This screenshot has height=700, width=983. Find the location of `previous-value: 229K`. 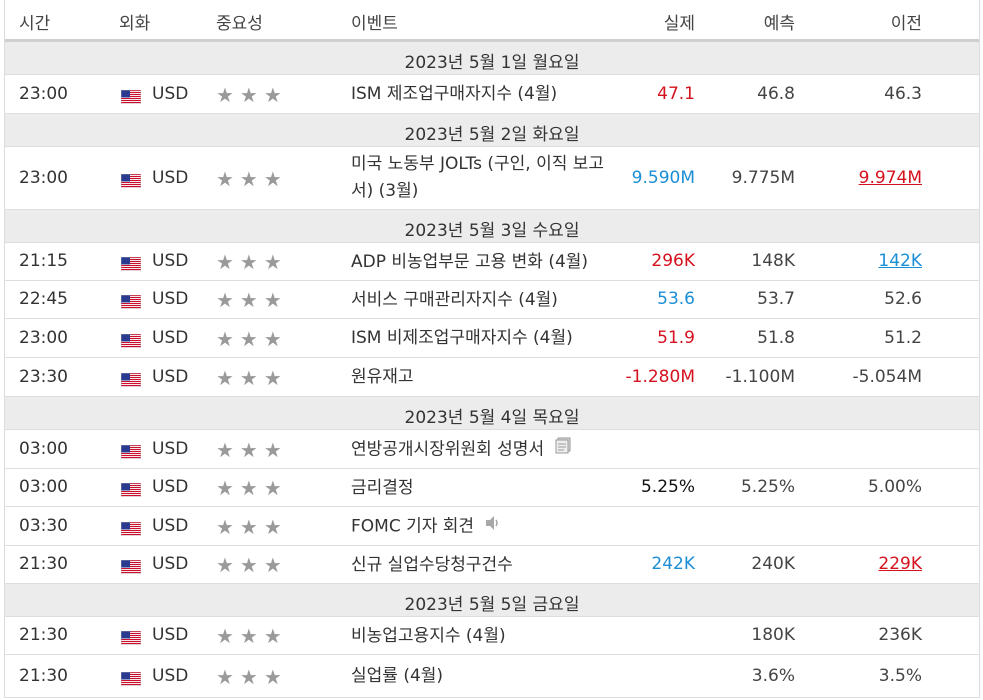

previous-value: 229K is located at coordinates (900, 564).